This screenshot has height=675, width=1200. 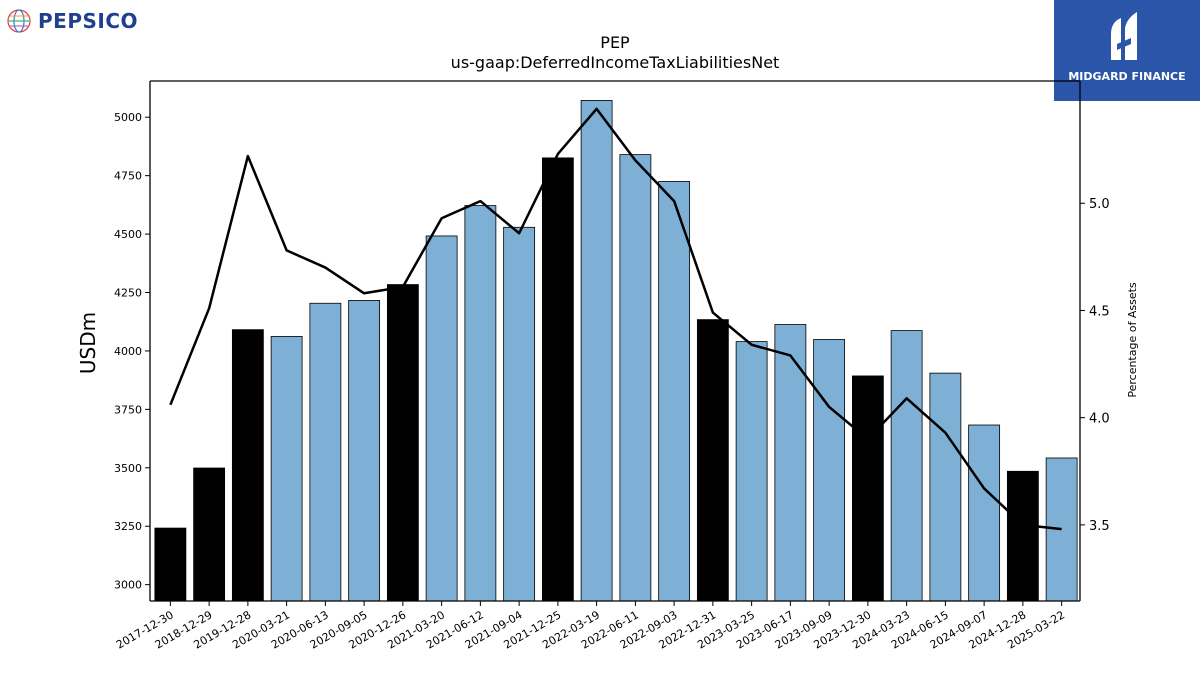 What do you see at coordinates (1099, 204) in the screenshot?
I see `y2-tick-label: 5.0` at bounding box center [1099, 204].